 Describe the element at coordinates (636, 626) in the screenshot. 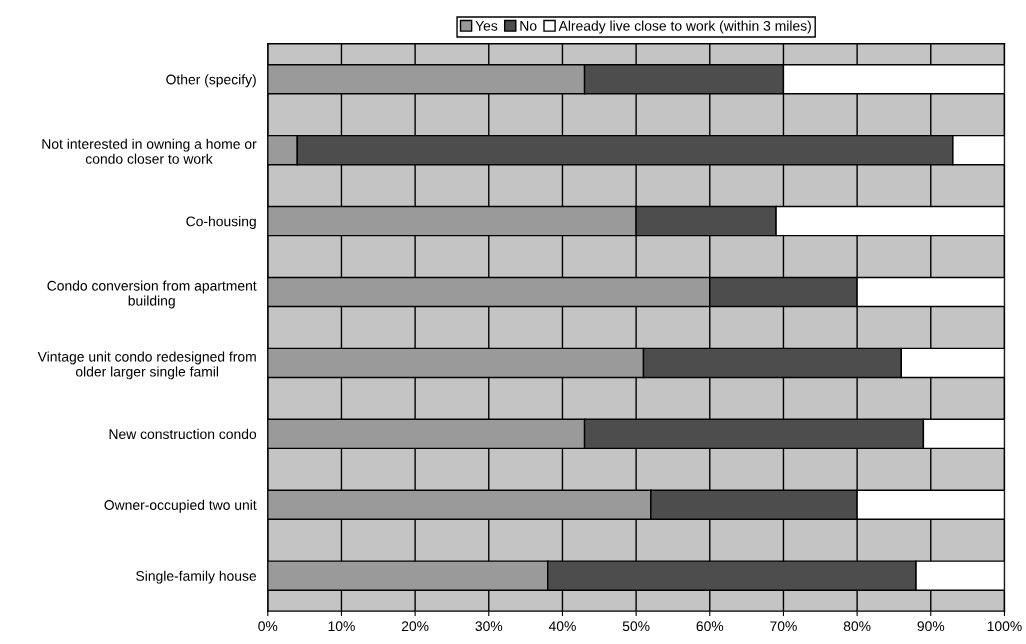

I see `x-tick-label: 50%` at that location.